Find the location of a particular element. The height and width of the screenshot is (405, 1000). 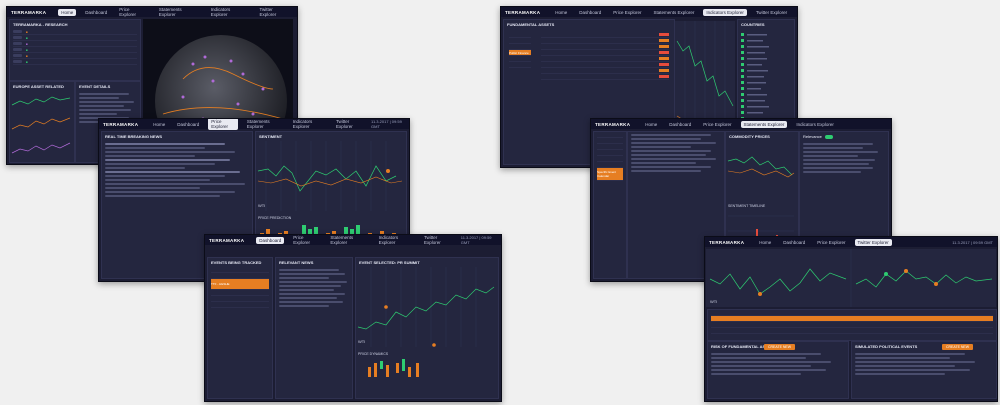

list-item-selected: Public Finance is located at coordinates (520, 53).